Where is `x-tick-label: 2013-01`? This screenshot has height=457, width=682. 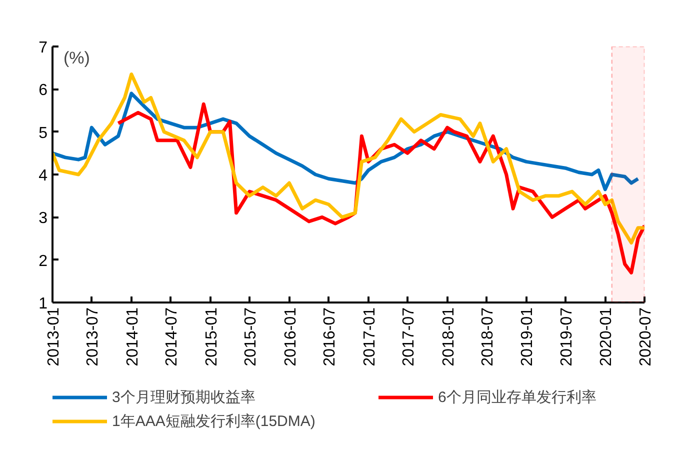
x-tick-label: 2013-01 is located at coordinates (54, 336).